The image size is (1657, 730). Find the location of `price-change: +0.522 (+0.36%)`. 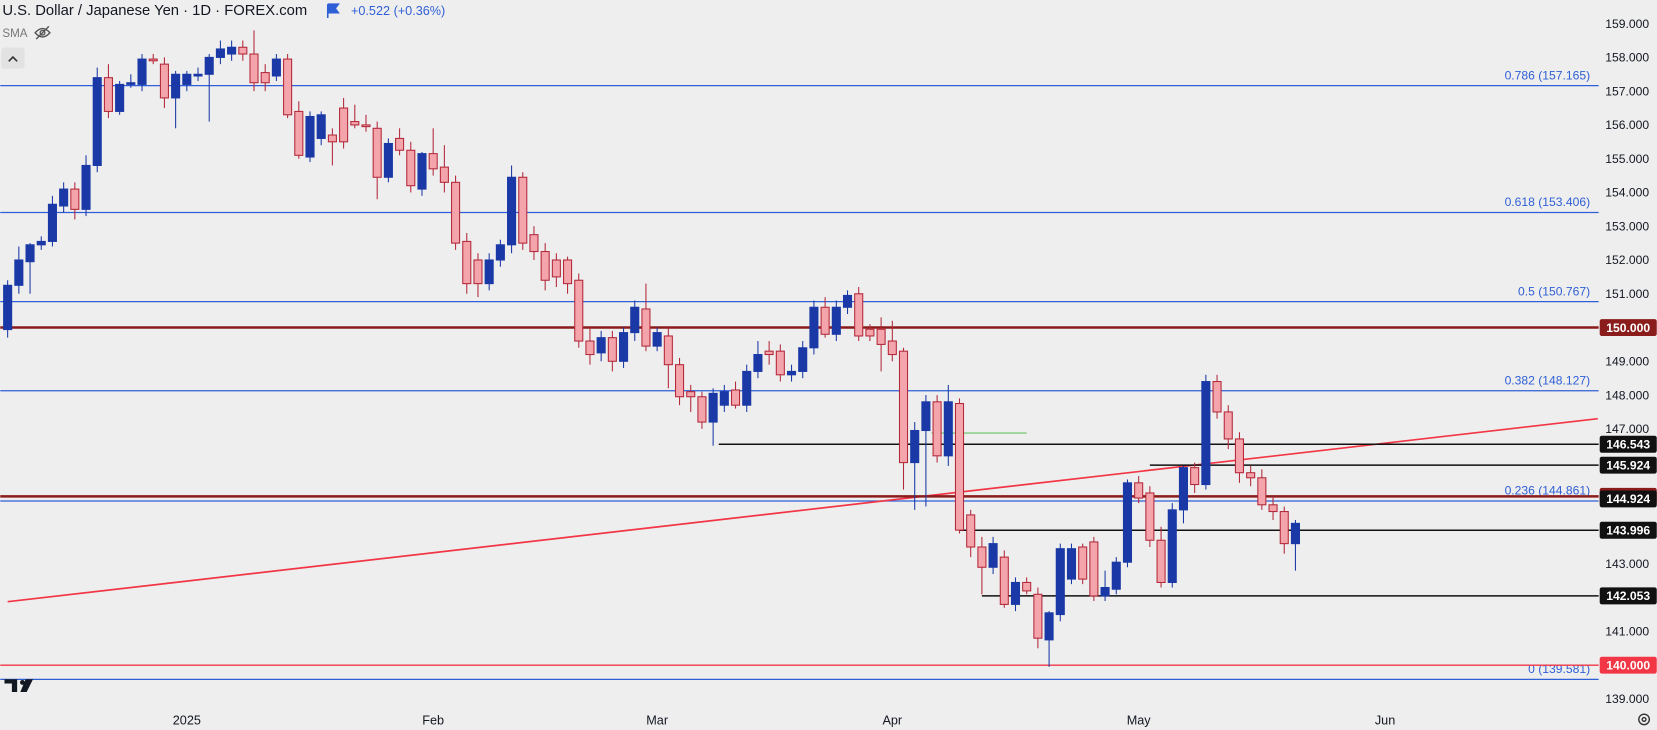

price-change: +0.522 (+0.36%) is located at coordinates (398, 11).